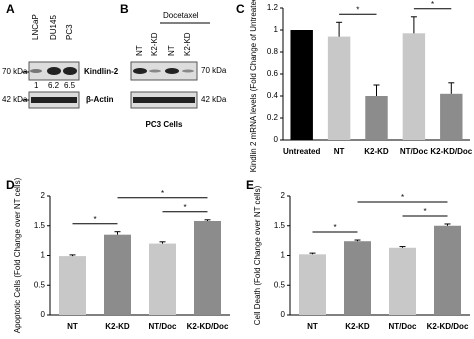  What do you see at coordinates (273, 117) in the screenshot?
I see `y-tick-label: 0.2` at bounding box center [273, 117].